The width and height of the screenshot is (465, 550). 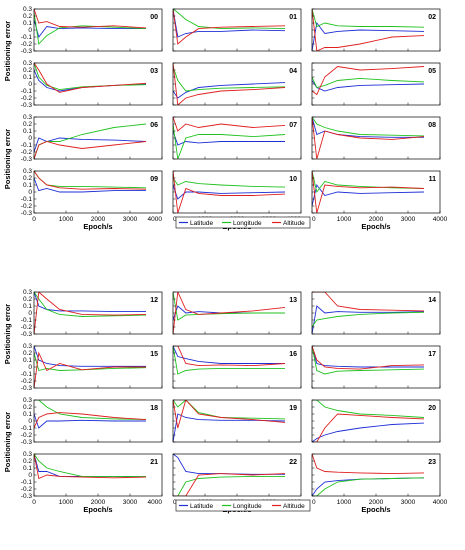 I want to click on panel-id-label: 05, so click(x=432, y=71).